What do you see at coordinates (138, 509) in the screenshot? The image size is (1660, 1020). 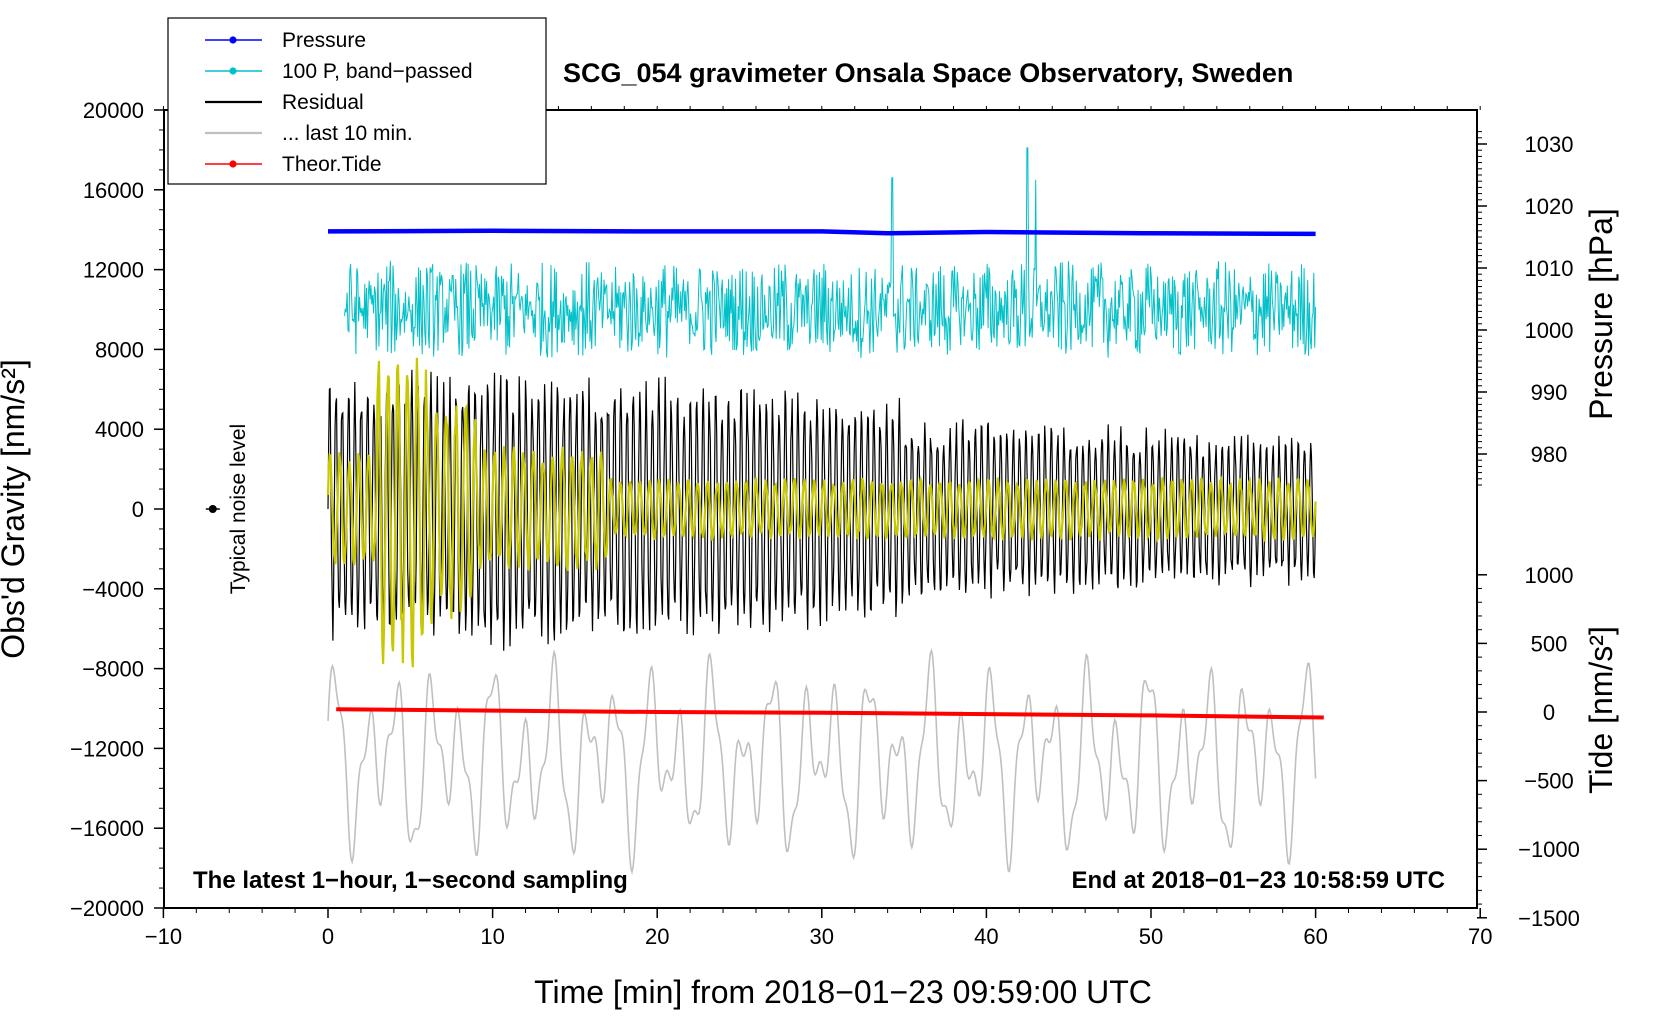 I see `y-left-tick-label: 0` at bounding box center [138, 509].